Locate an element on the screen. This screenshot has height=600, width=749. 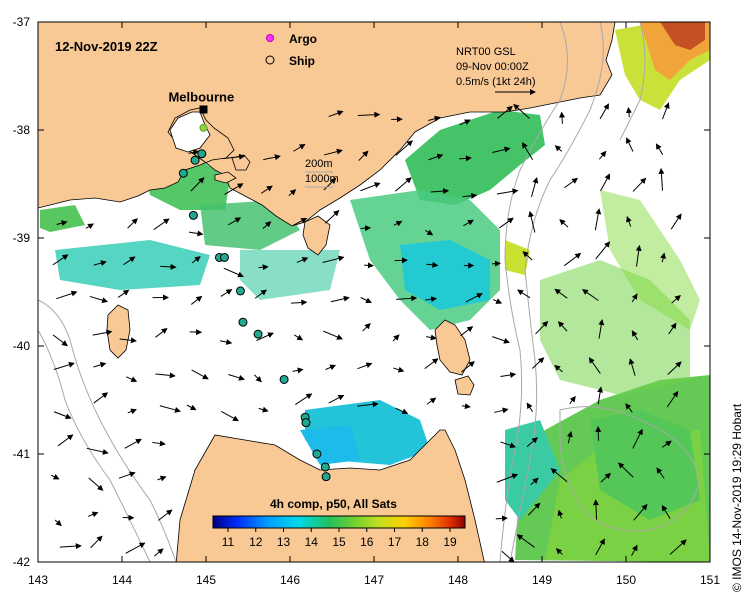
port-phillip-bay is located at coordinates (190, 132).